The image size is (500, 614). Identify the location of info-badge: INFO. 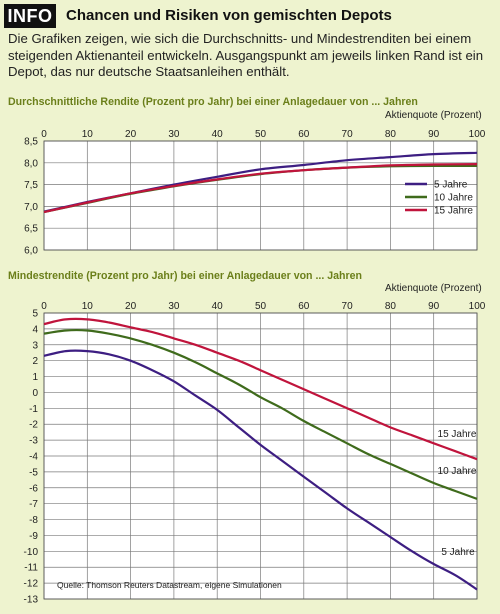
(30, 16).